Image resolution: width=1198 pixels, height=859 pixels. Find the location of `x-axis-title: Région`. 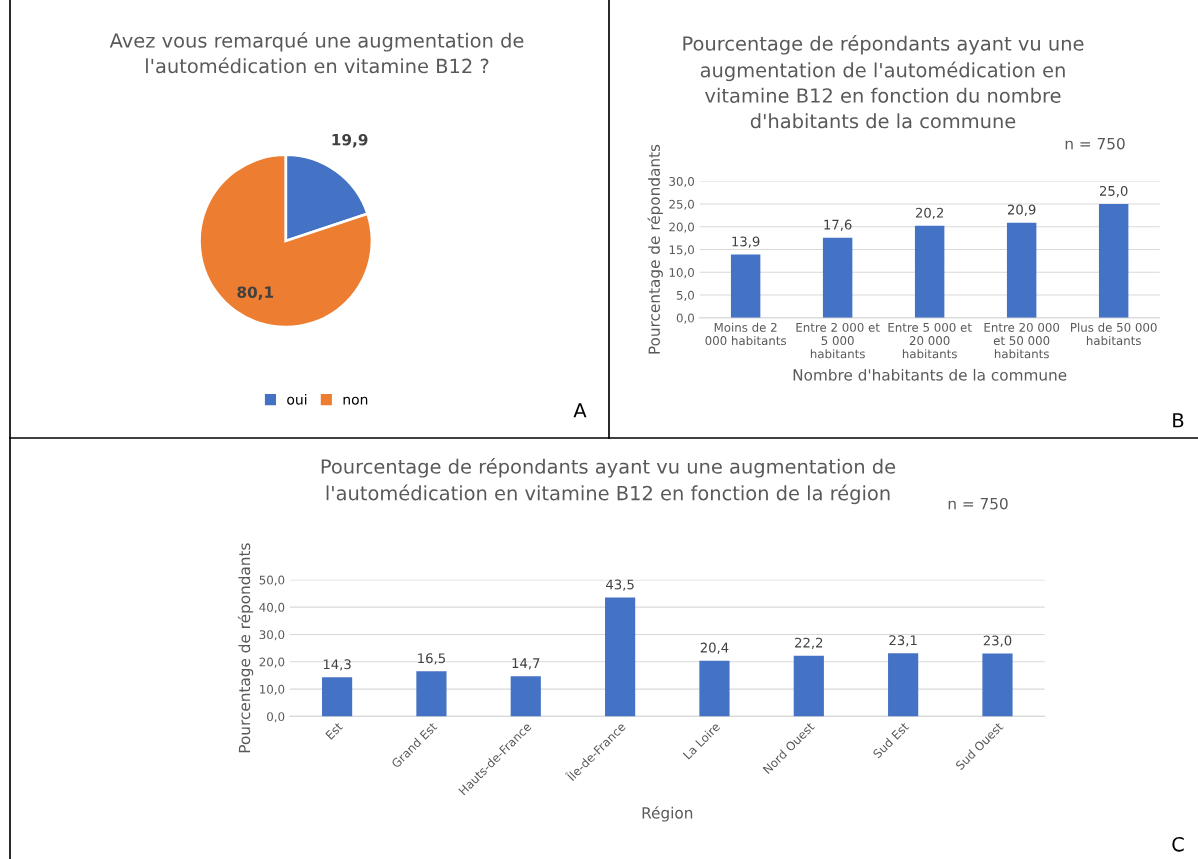

x-axis-title: Région is located at coordinates (667, 814).